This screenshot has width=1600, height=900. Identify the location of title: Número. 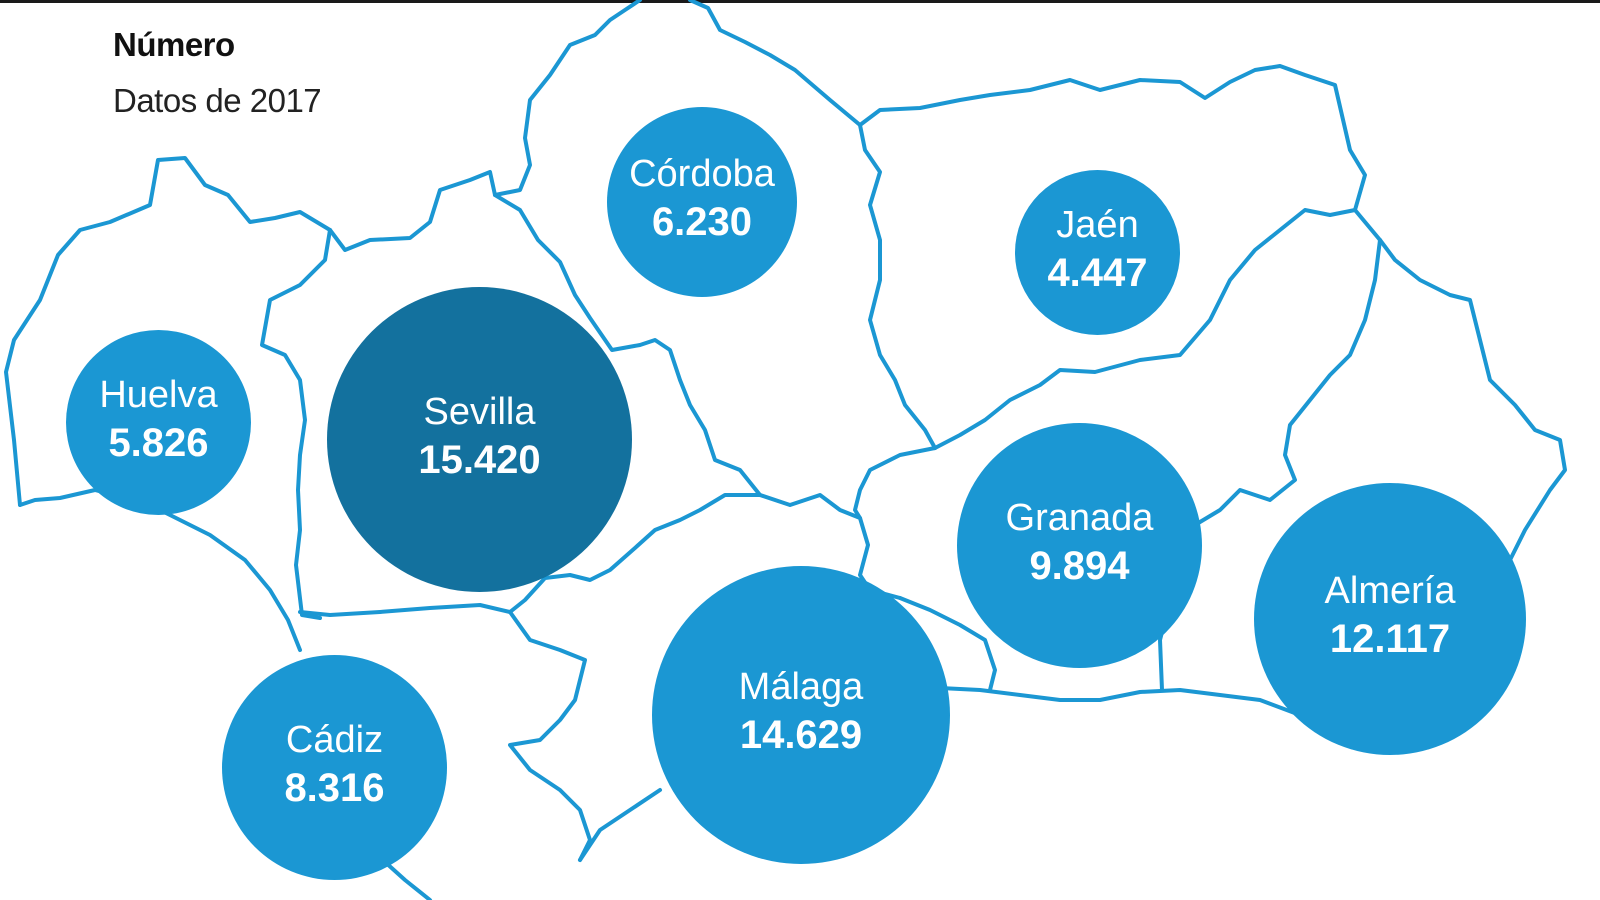
(174, 44).